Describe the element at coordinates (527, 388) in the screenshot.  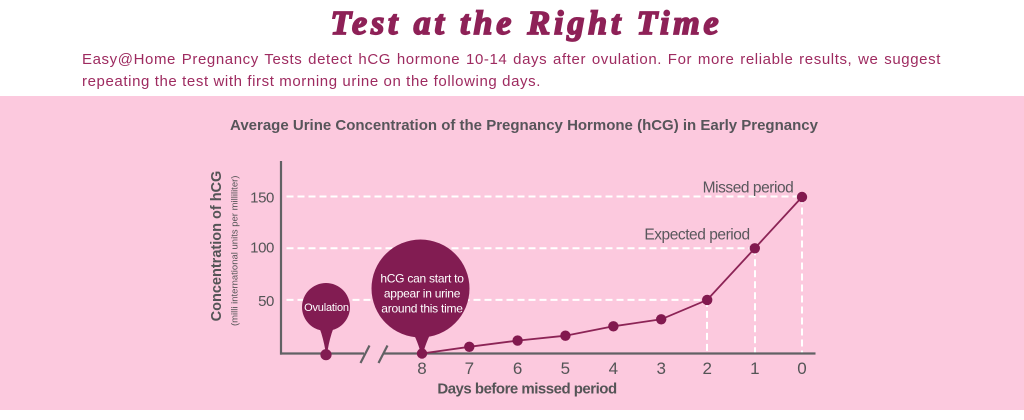
I see `svg-text: Days before missed period` at that location.